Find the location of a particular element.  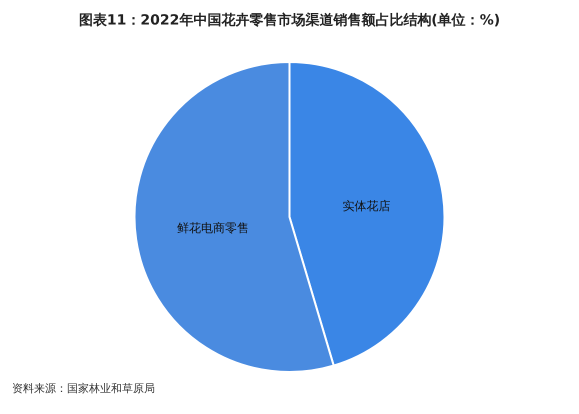

text: 资料来源：国家林业和草原局 is located at coordinates (83, 388).